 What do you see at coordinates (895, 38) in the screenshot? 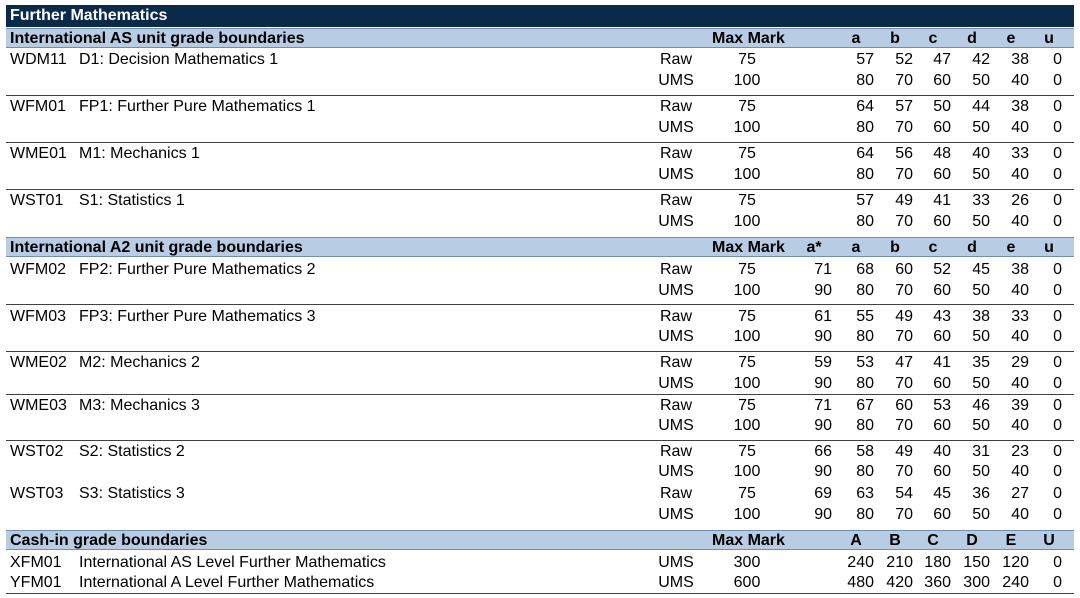
I see `col-b: b` at bounding box center [895, 38].